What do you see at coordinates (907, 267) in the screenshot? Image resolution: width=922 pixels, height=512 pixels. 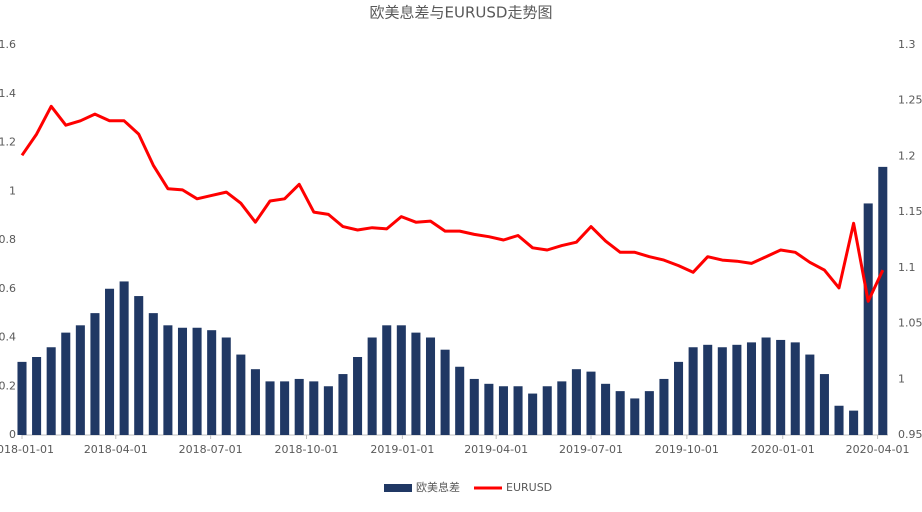 I see `y2-tick-label: 1.1` at bounding box center [907, 267].